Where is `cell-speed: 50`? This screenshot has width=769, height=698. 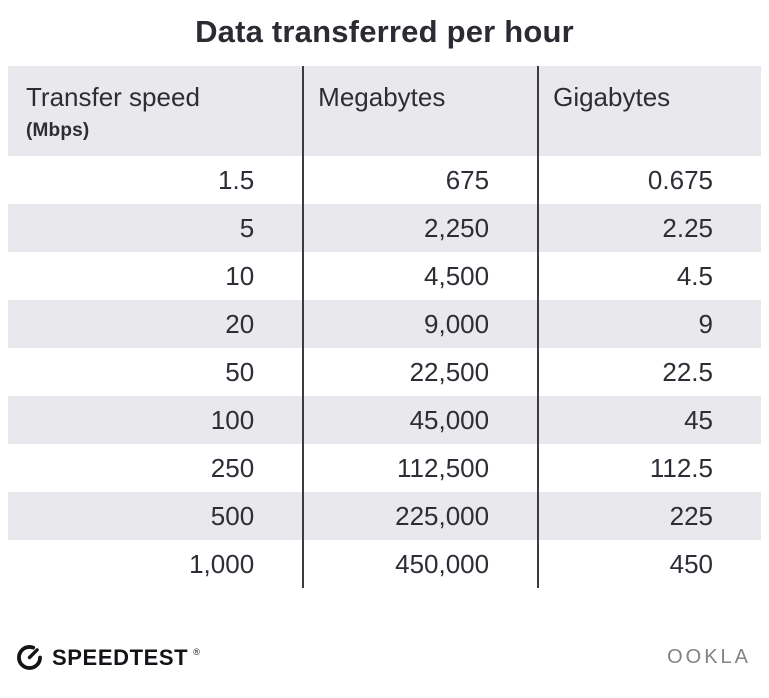 cell-speed: 50 is located at coordinates (240, 371).